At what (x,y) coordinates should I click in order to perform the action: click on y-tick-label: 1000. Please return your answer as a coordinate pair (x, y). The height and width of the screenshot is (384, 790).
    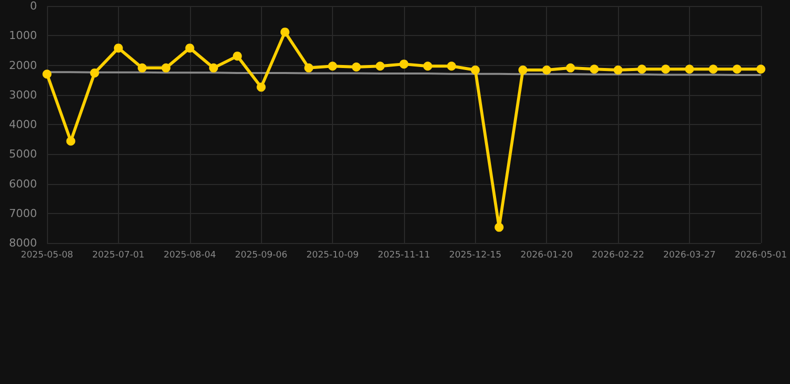
    Looking at the image, I should click on (23, 35).